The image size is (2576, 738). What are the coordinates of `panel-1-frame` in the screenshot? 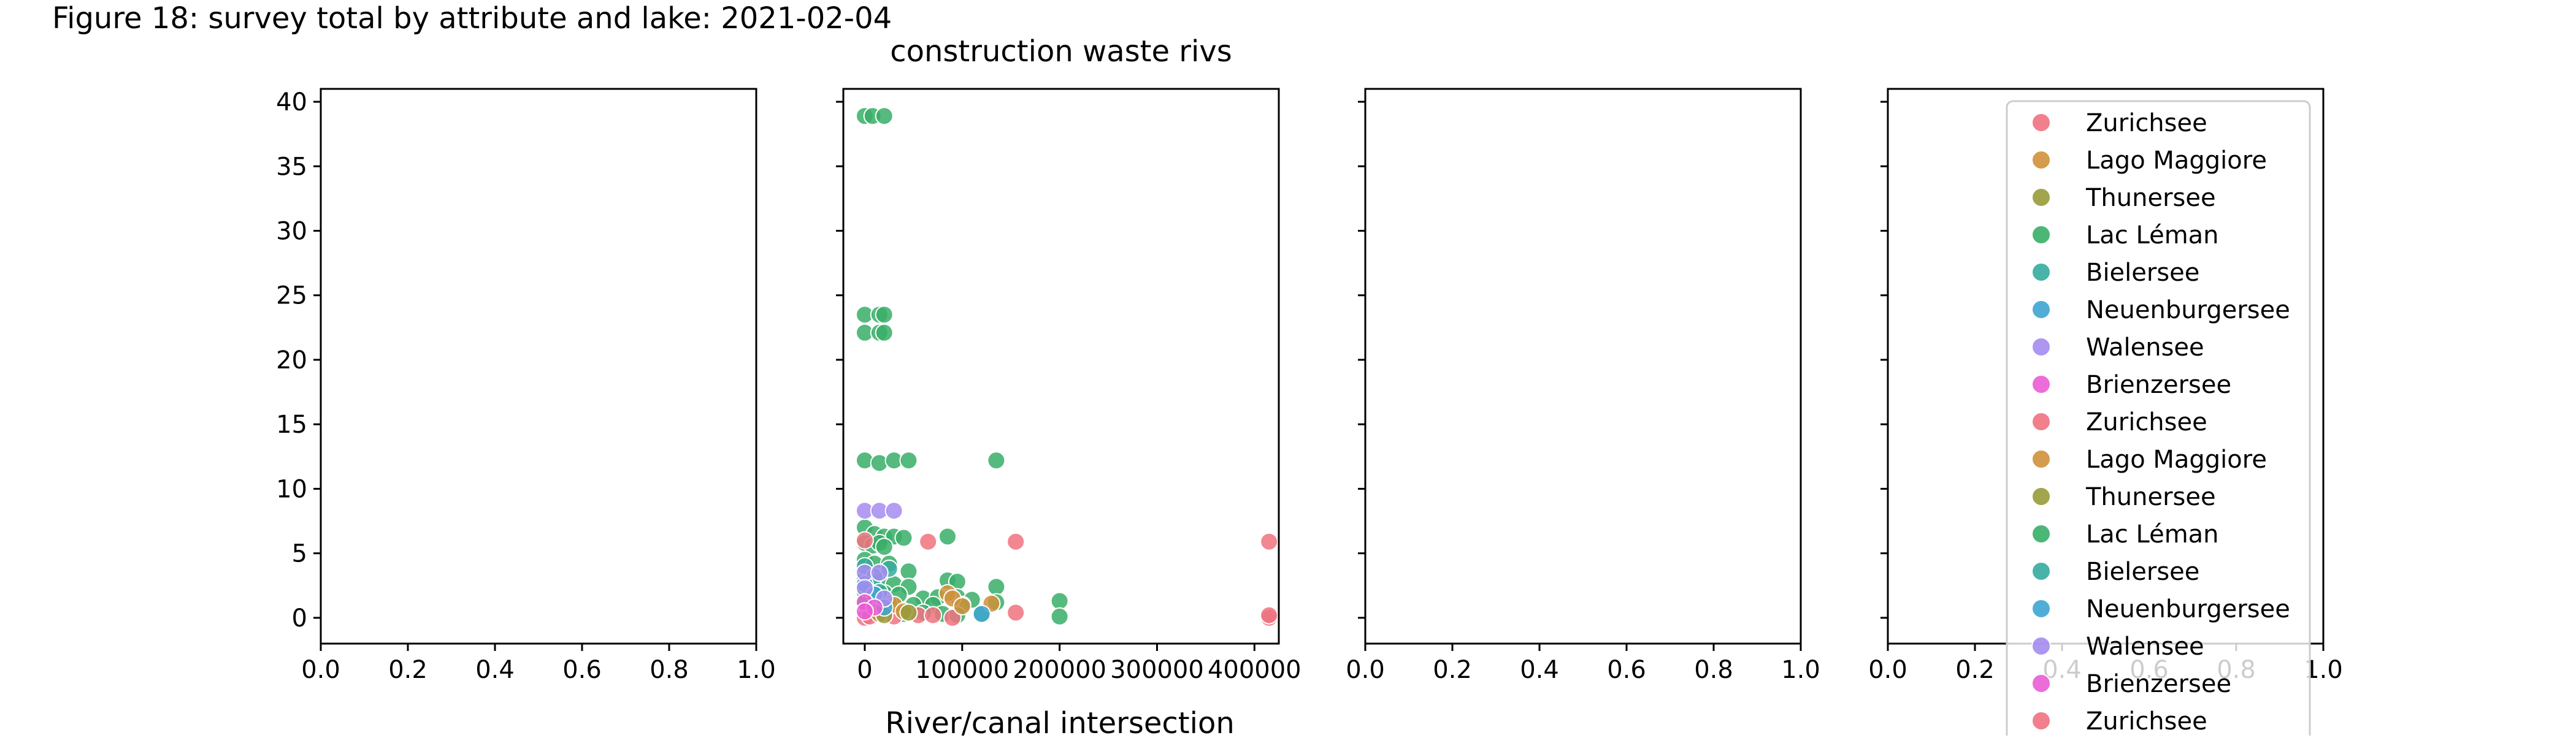 It's located at (538, 366).